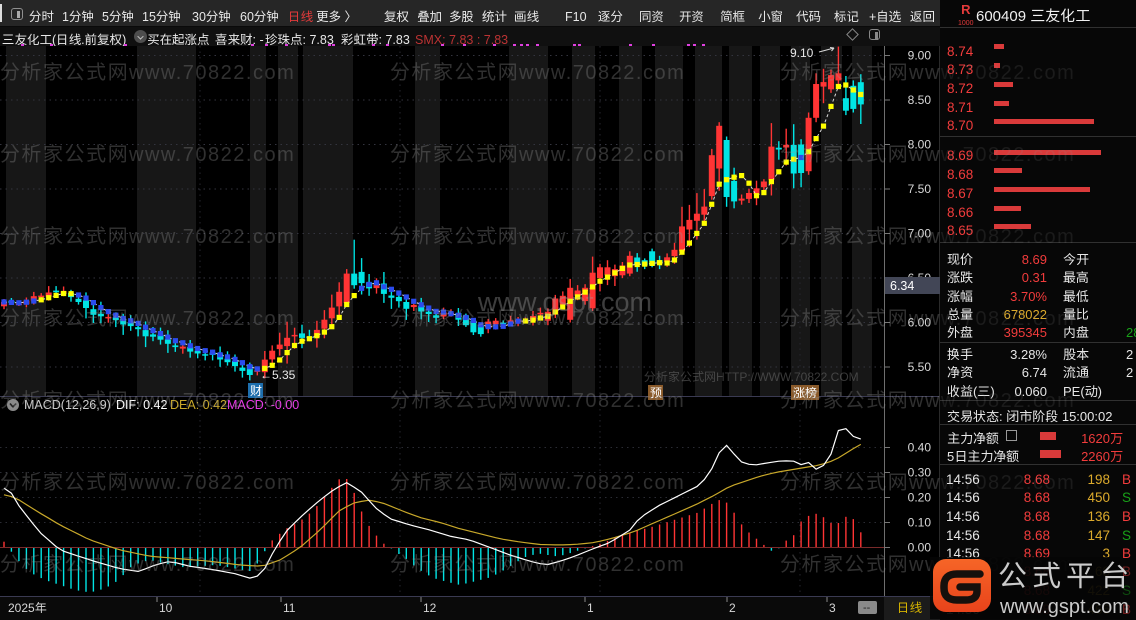  Describe the element at coordinates (920, 99) in the screenshot. I see `svg-text: 8.50` at that location.